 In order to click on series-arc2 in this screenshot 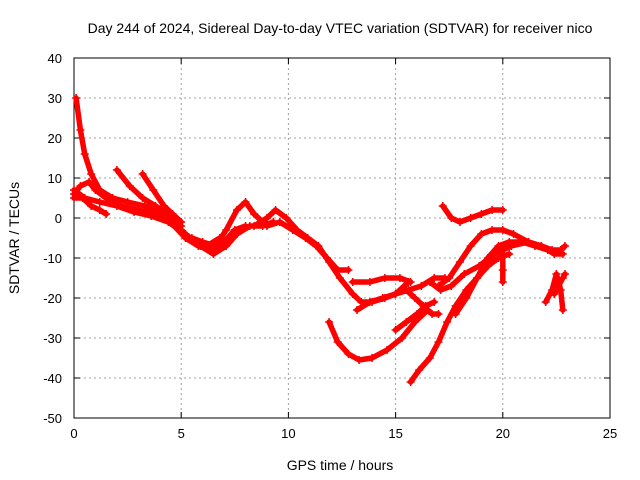, I will do `click(160, 216)`.